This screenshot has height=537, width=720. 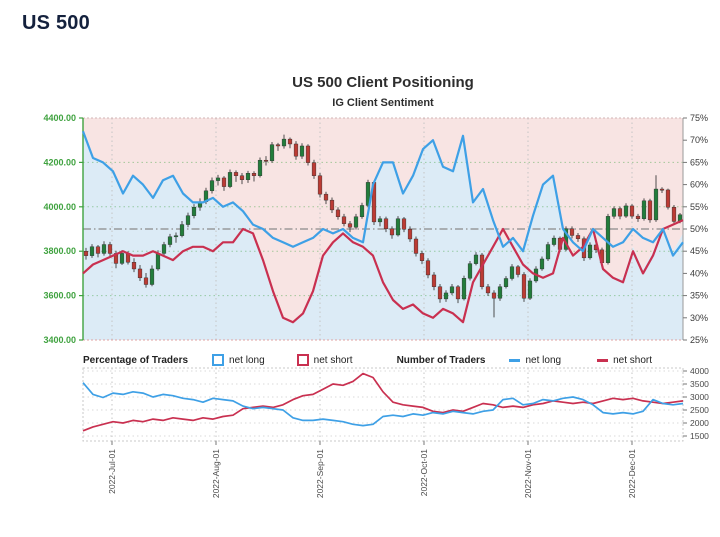 What do you see at coordinates (699, 185) in the screenshot?
I see `pct-axis-tick-label: 60%` at bounding box center [699, 185].